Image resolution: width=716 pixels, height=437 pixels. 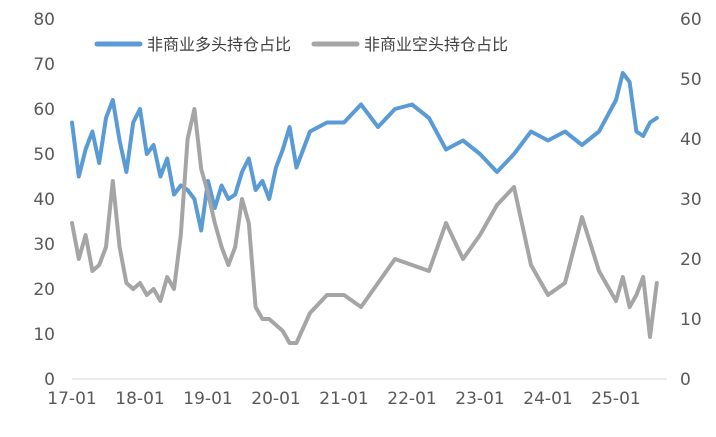 I want to click on y-left-tick-label: 0, so click(x=49, y=380).